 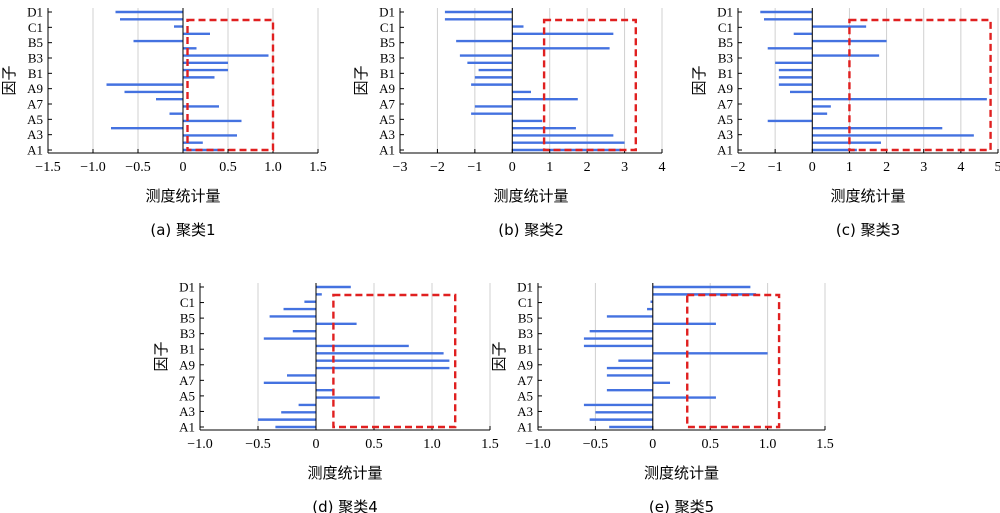 I want to click on x-tick-label: 5, so click(x=997, y=167).